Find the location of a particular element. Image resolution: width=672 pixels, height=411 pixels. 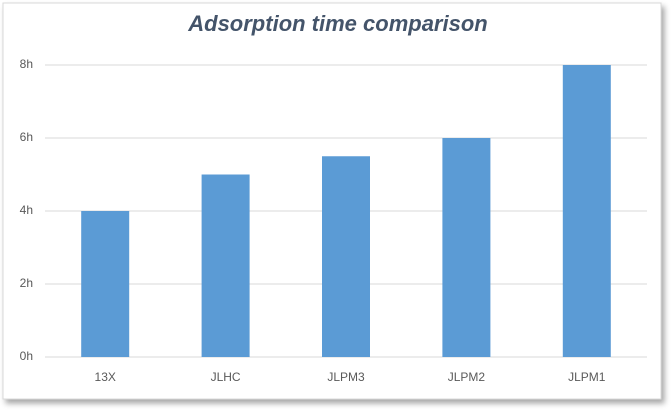

x-tick-label: JLPM1 is located at coordinates (587, 377).